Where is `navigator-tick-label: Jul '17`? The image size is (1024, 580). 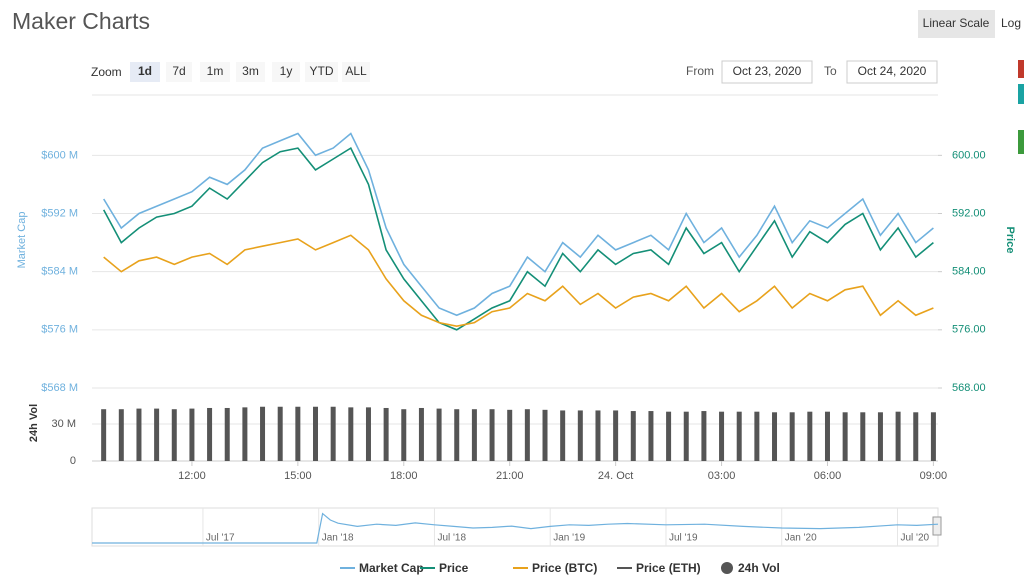
navigator-tick-label: Jul '17 is located at coordinates (220, 538).